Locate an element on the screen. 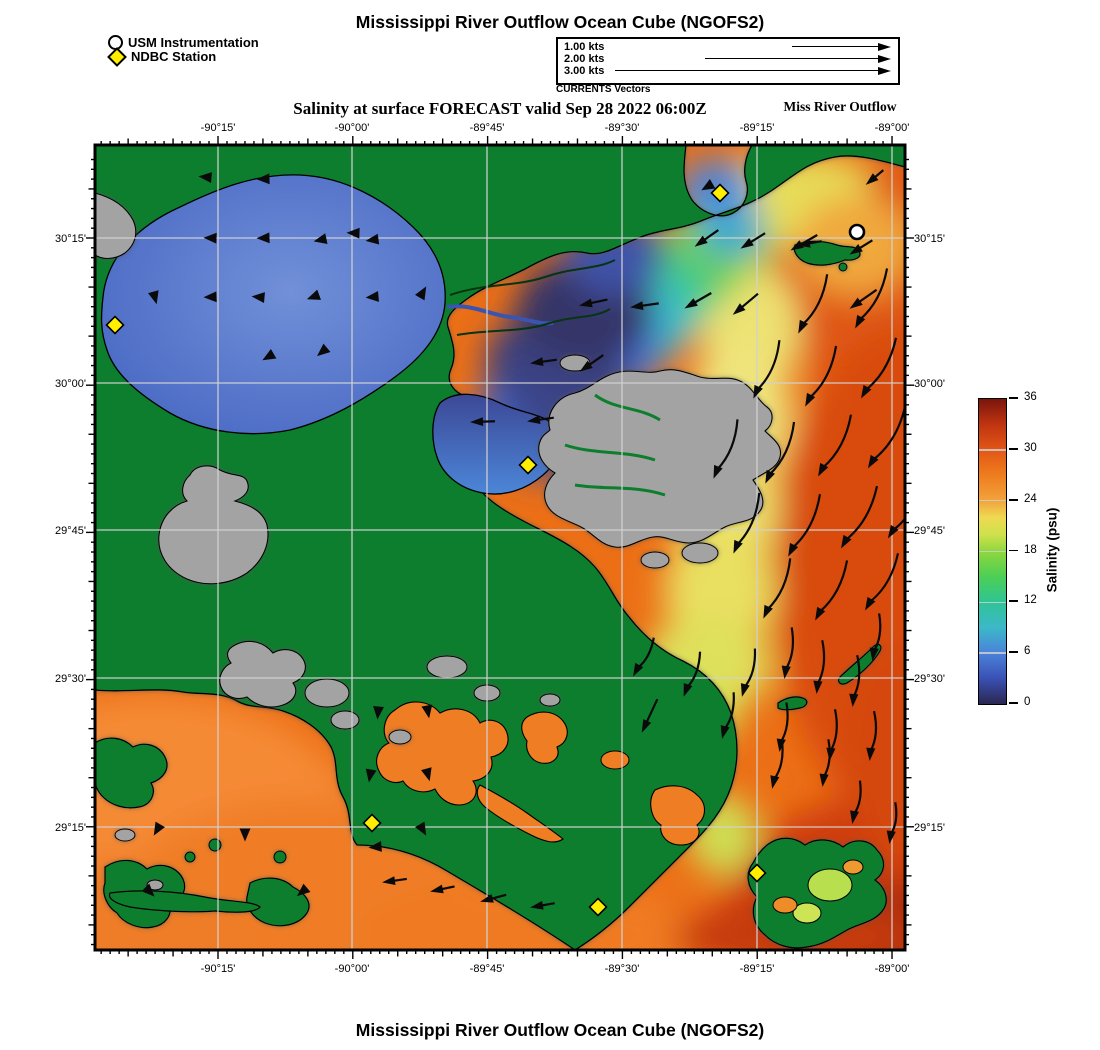 Image resolution: width=1100 pixels, height=1050 pixels. marsh-channel is located at coordinates (620, 490).